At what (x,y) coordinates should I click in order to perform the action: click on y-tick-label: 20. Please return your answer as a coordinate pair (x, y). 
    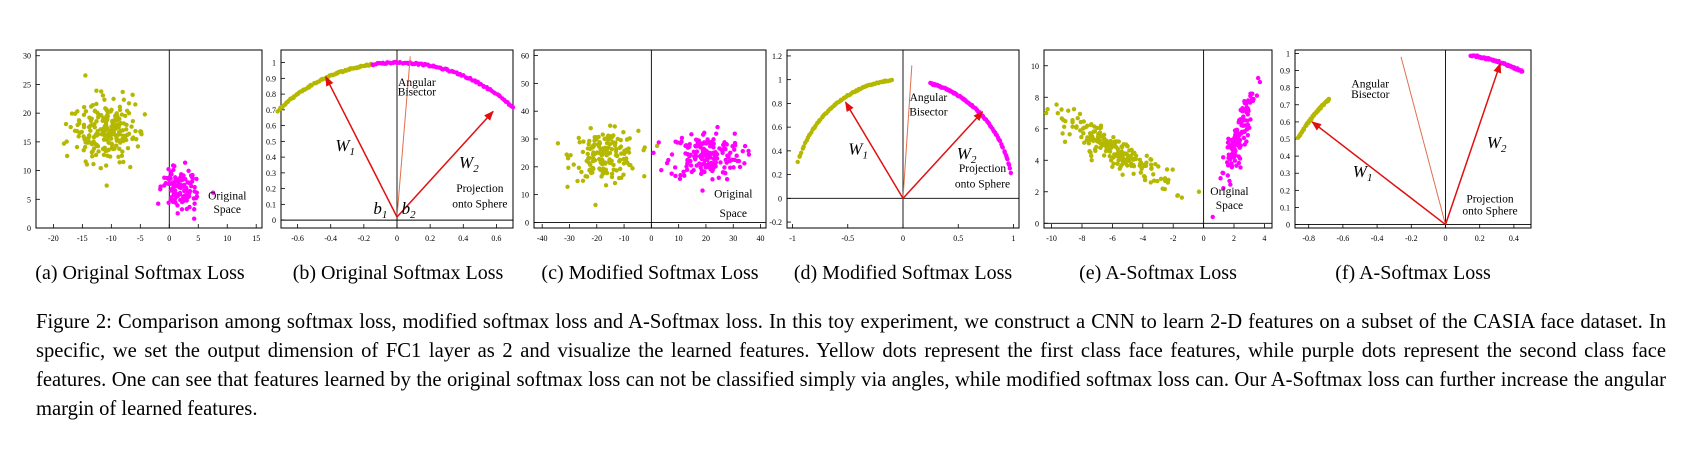
    Looking at the image, I should click on (525, 167).